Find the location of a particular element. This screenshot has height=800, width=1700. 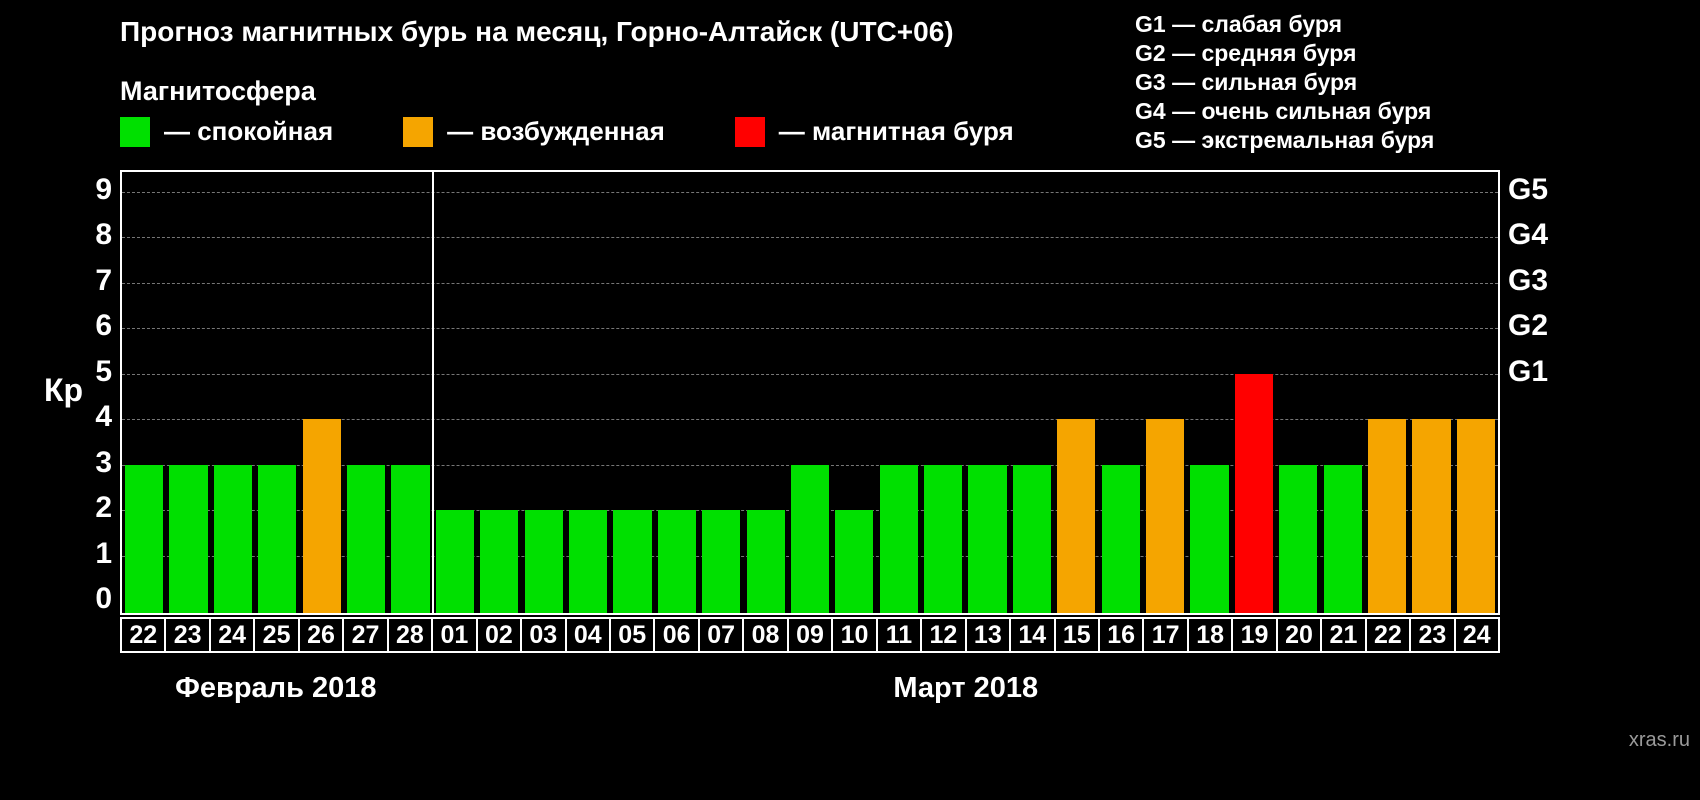

day-label-cell: 08 is located at coordinates (765, 635).